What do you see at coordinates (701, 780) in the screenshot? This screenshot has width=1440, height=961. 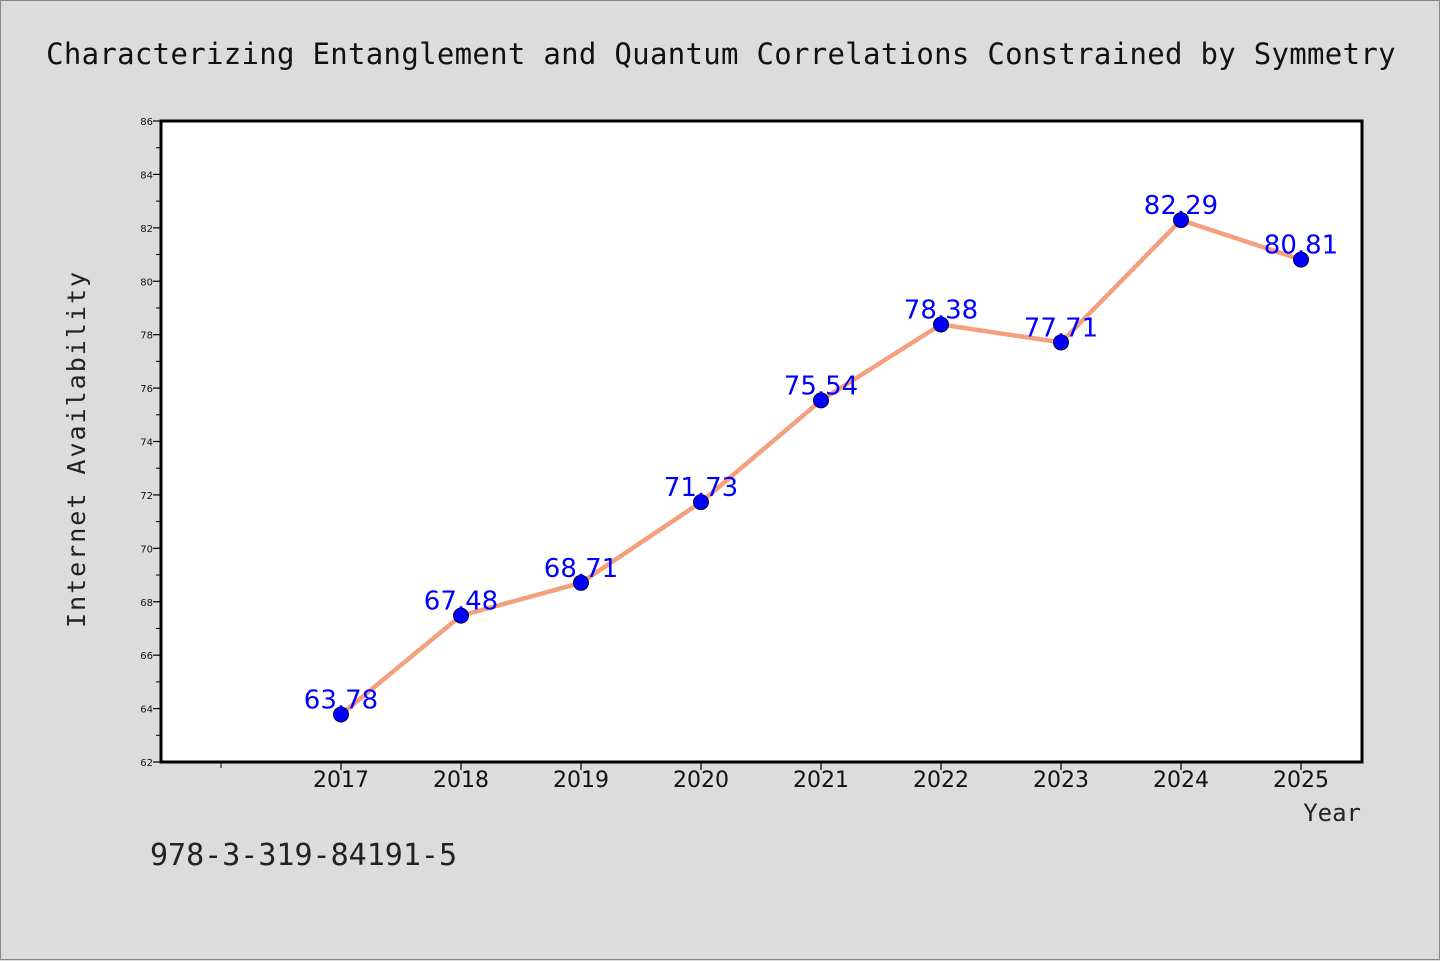 I see `x-tick-label: 2020` at bounding box center [701, 780].